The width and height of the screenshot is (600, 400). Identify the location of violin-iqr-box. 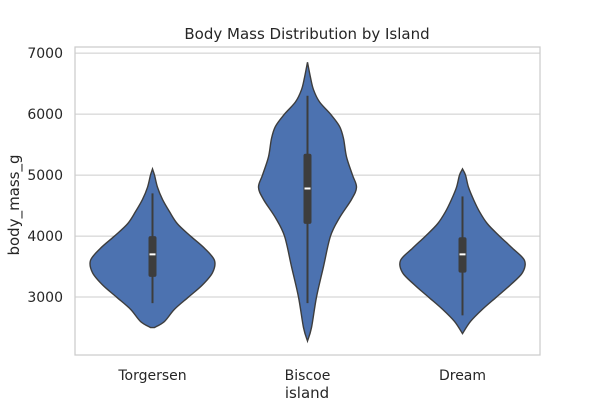
(152, 256).